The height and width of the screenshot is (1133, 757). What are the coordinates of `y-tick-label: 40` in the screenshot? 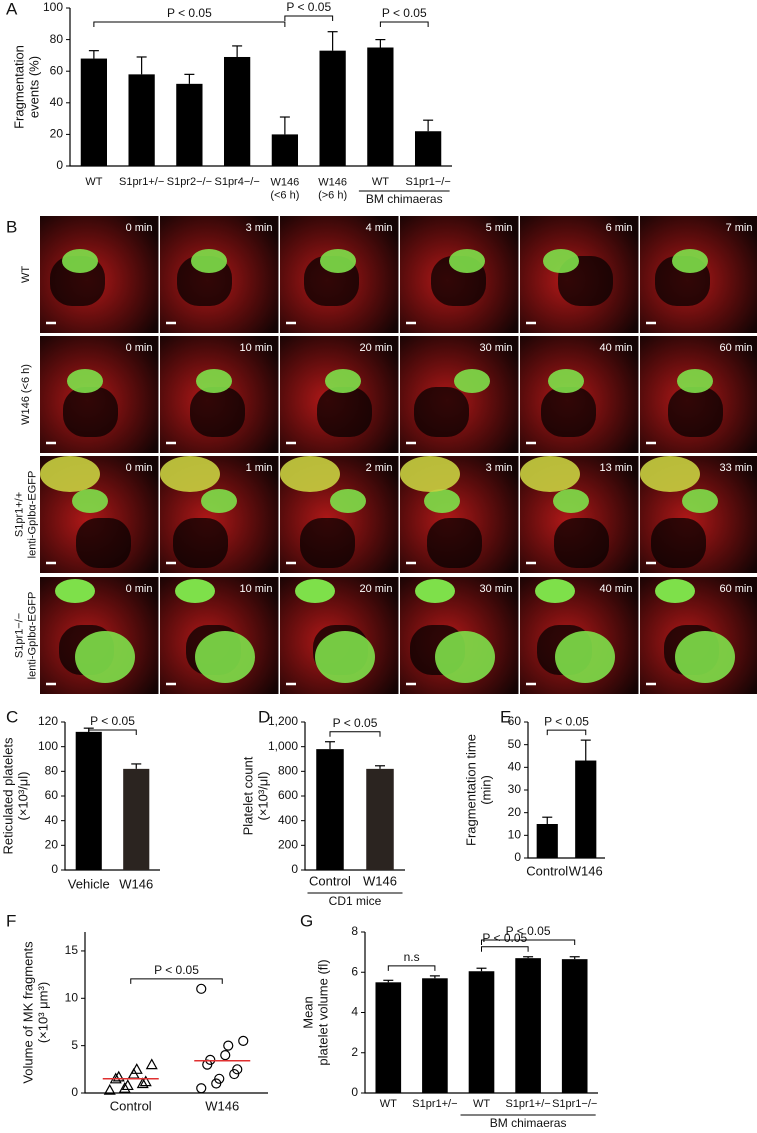 It's located at (52, 820).